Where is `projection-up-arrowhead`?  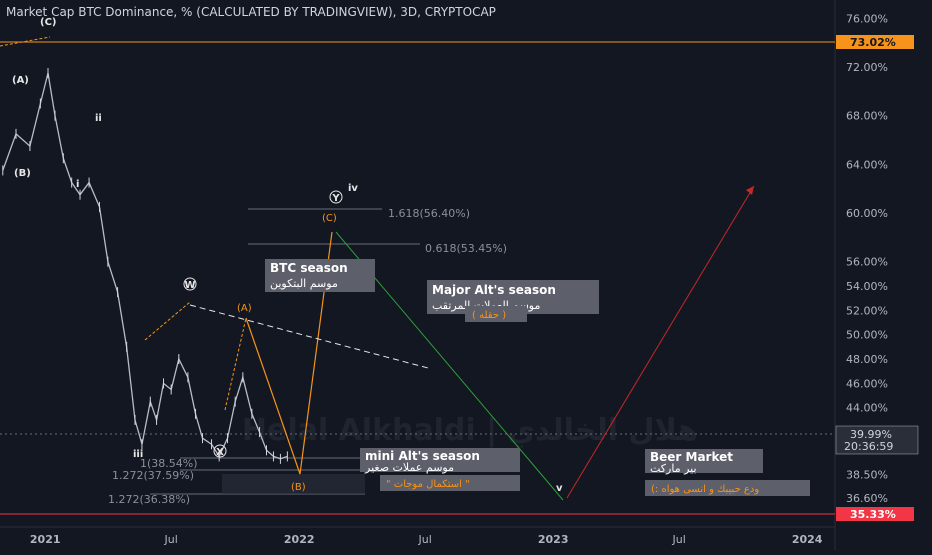
projection-up-arrowhead is located at coordinates (750, 190).